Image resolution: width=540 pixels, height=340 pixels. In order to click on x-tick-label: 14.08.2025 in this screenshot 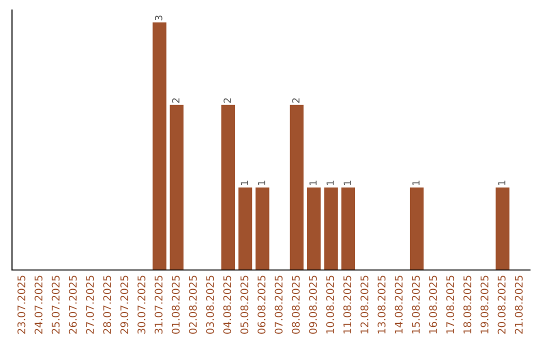, I will do `click(398, 305)`.